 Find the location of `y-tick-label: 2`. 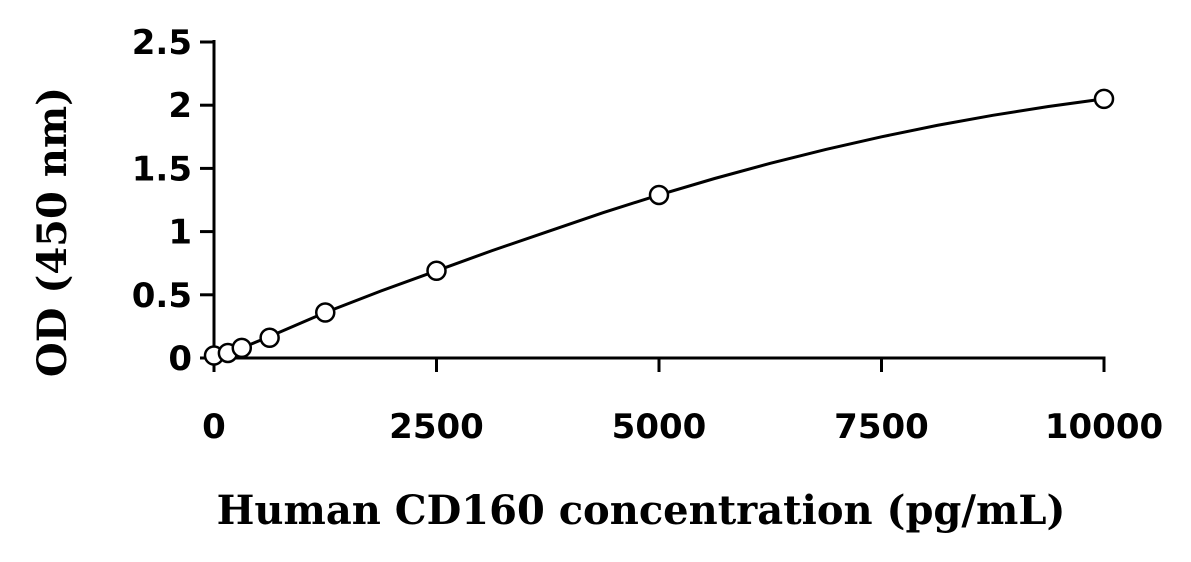

y-tick-label: 2 is located at coordinates (180, 106).